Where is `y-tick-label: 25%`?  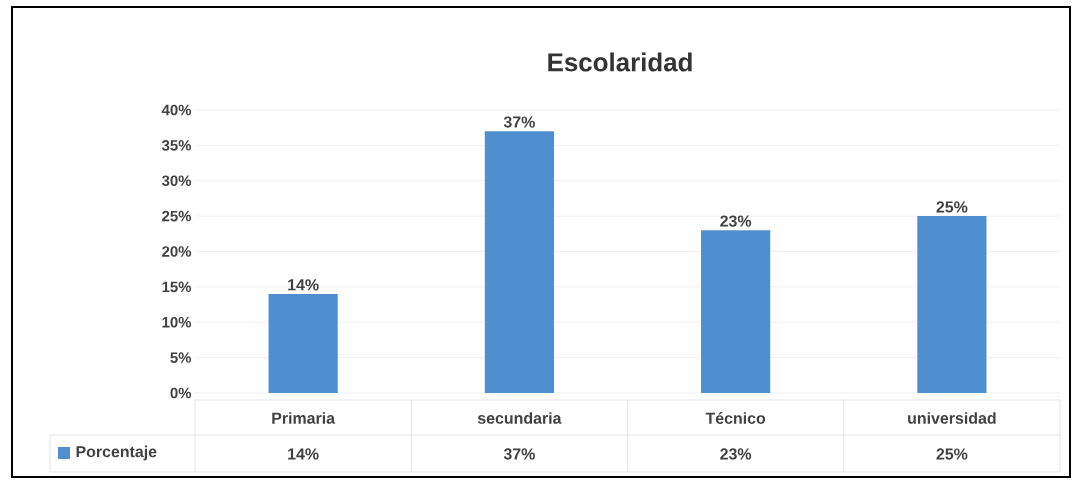
y-tick-label: 25% is located at coordinates (177, 216).